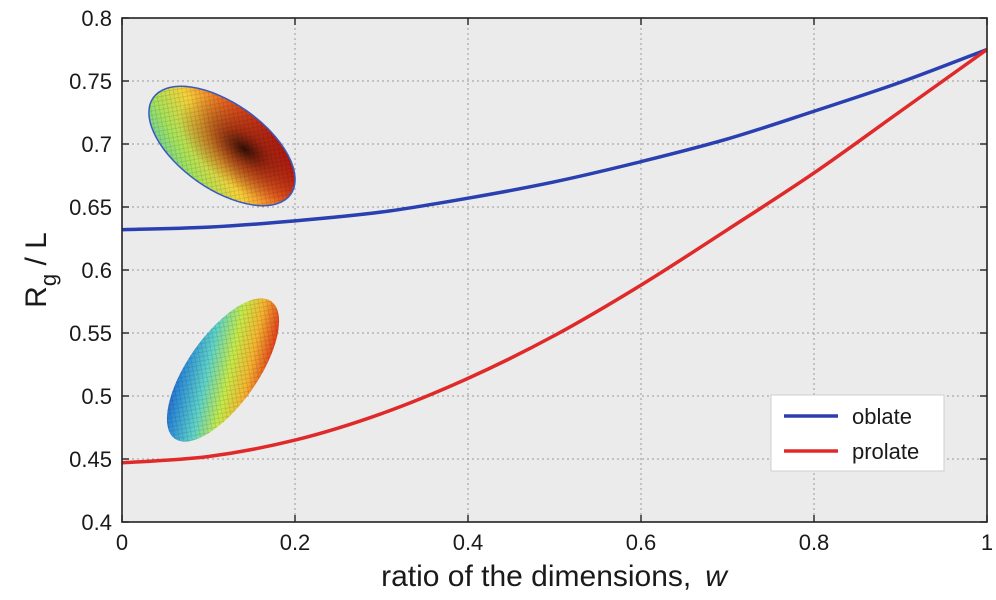  I want to click on legend-box, so click(857, 433).